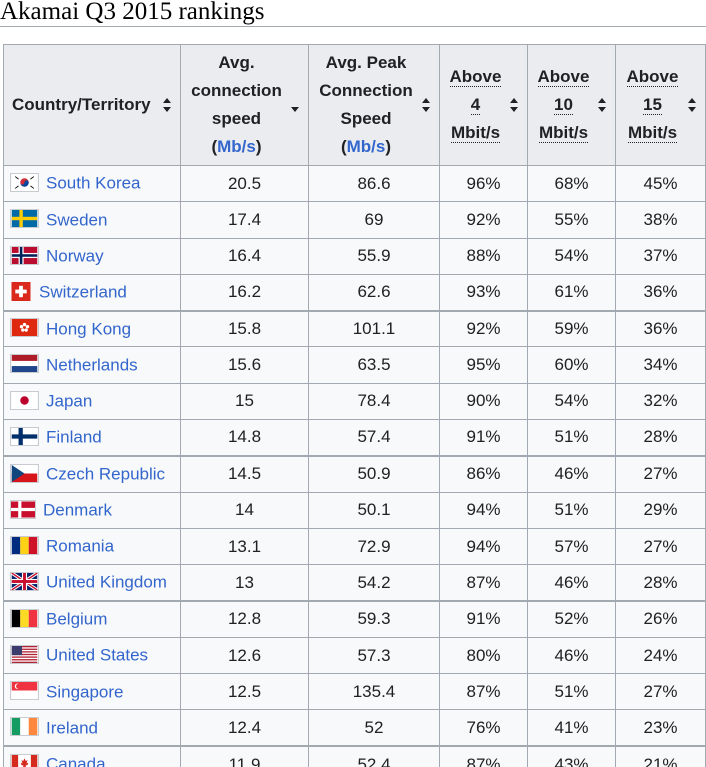 The image size is (706, 767). I want to click on page-heading: Akamai Q3 2015 rankings, so click(132, 12).